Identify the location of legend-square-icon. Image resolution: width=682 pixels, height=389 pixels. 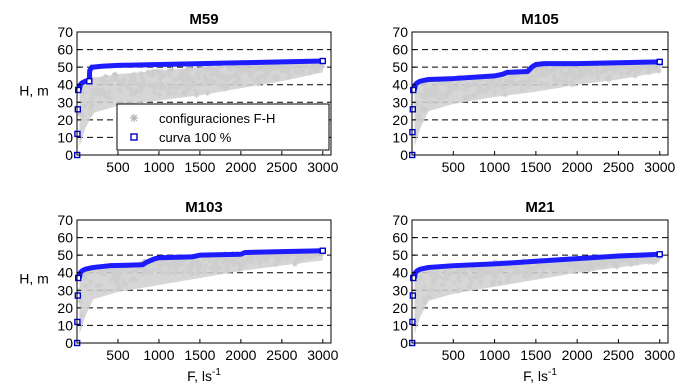
(134, 137).